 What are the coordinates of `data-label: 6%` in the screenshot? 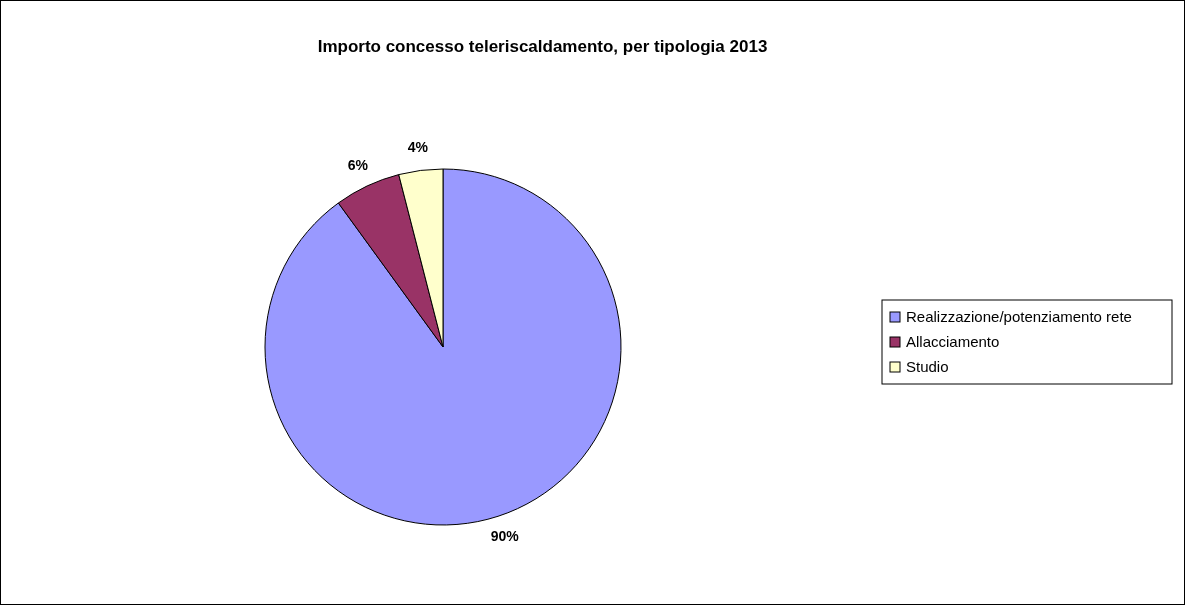 It's located at (358, 164).